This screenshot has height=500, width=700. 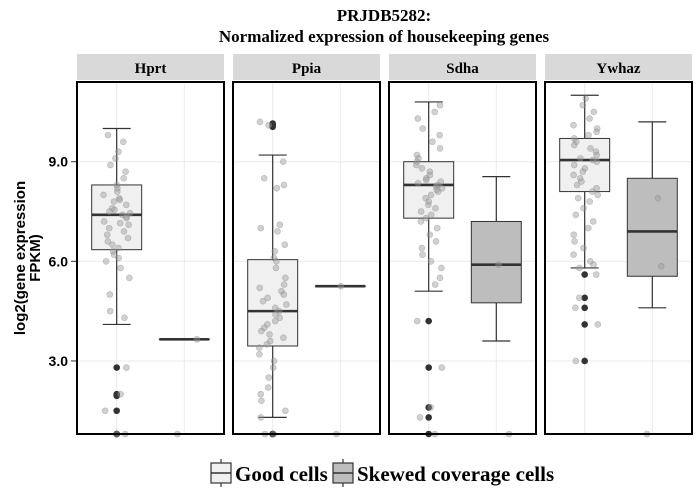 I want to click on box-skewed-cells, so click(x=652, y=215).